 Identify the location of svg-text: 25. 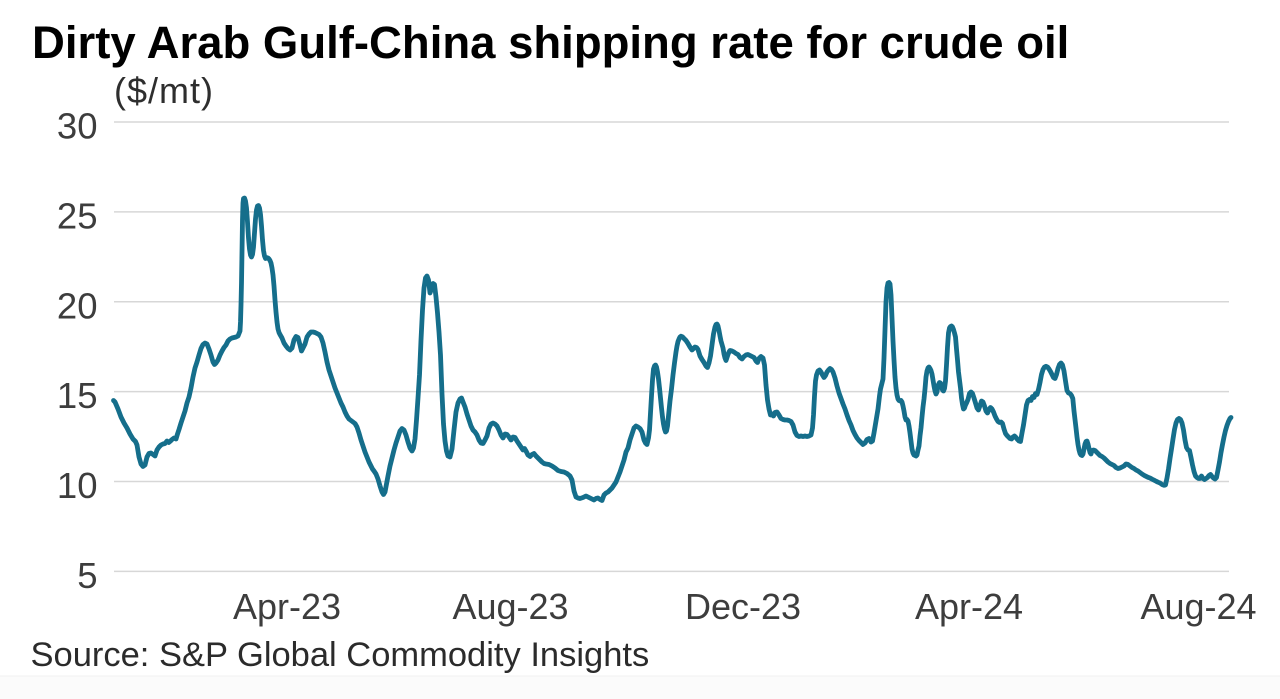
(77, 215).